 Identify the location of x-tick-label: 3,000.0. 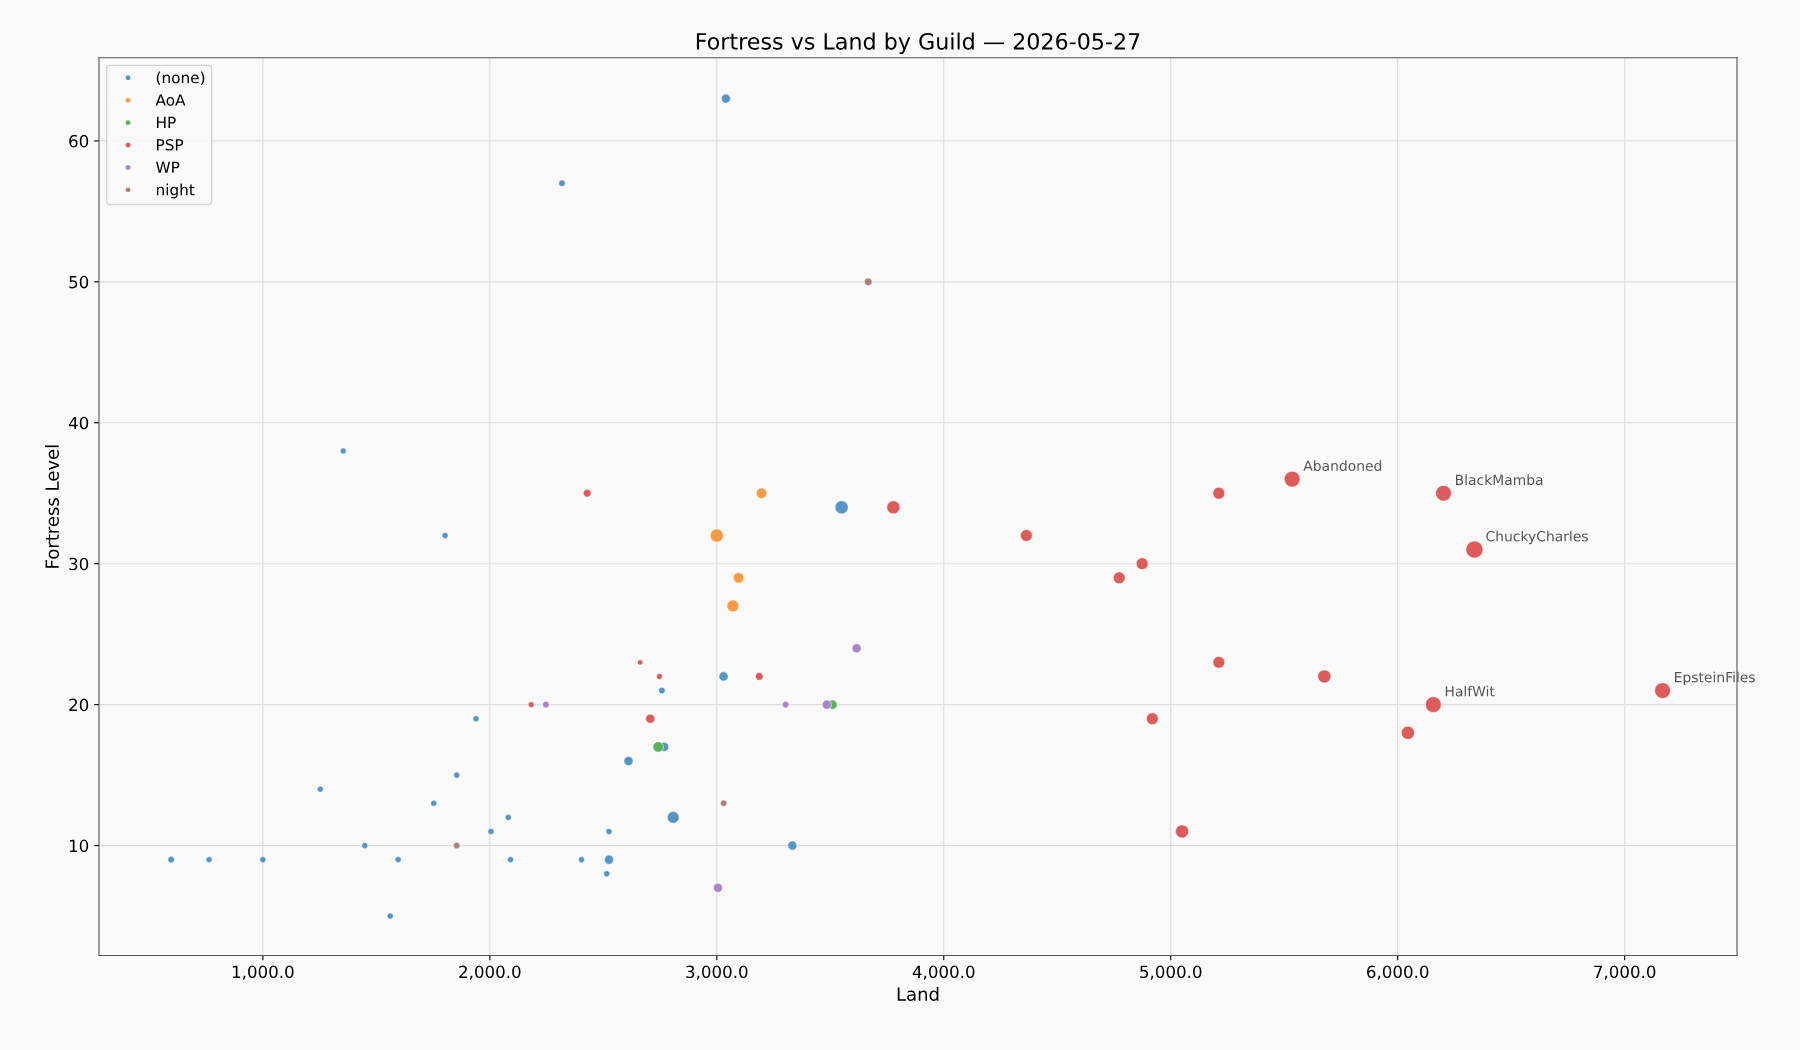
(717, 972).